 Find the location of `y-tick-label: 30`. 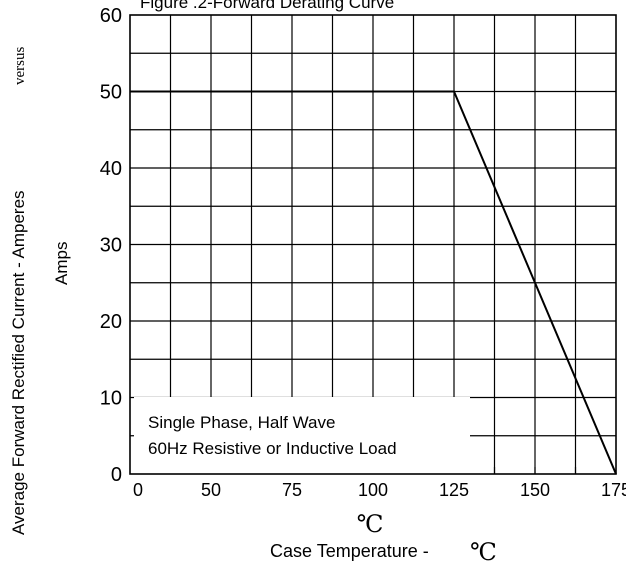

y-tick-label: 30 is located at coordinates (111, 246).